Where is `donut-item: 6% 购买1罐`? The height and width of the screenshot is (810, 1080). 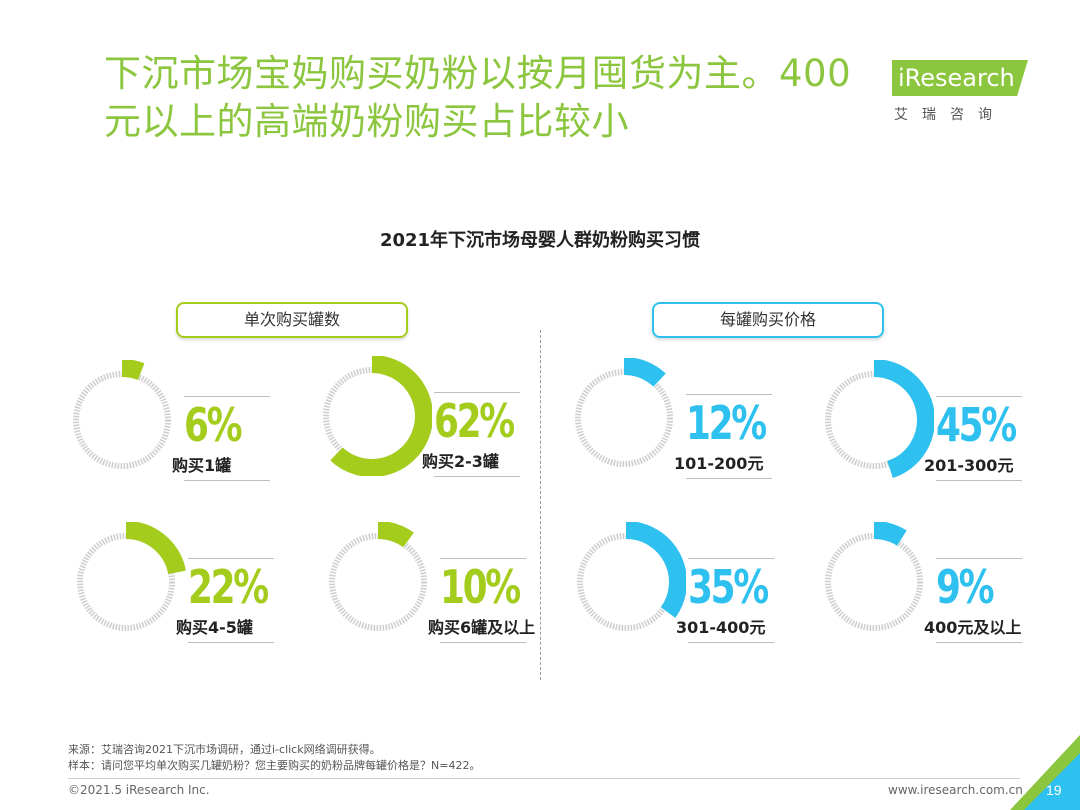
donut-item: 6% 购买1罐 is located at coordinates (177, 425).